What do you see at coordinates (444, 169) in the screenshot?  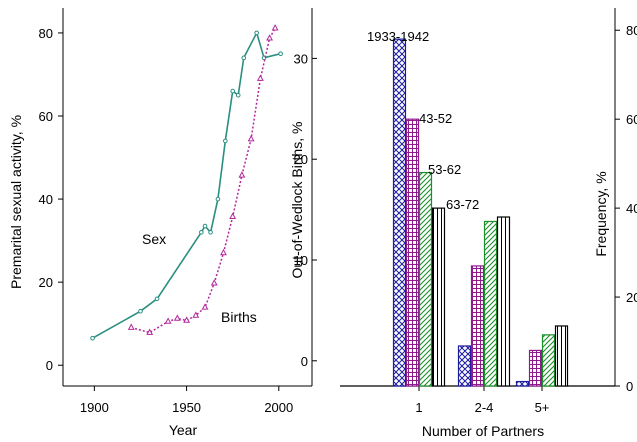 I see `legend-label-53-62: 53-62` at bounding box center [444, 169].